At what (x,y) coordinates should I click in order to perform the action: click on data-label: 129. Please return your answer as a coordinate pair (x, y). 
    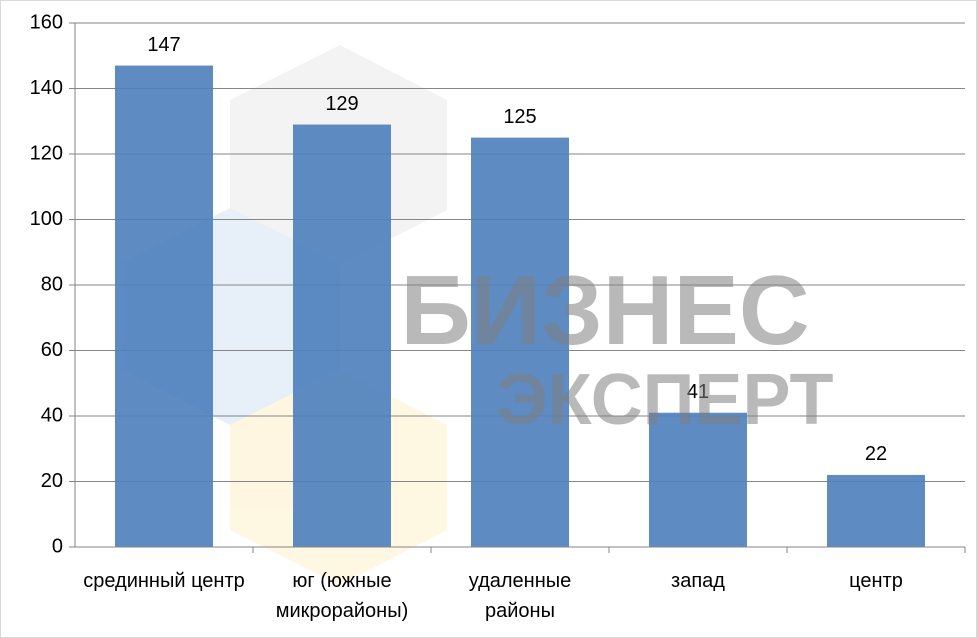
    Looking at the image, I should click on (341, 104).